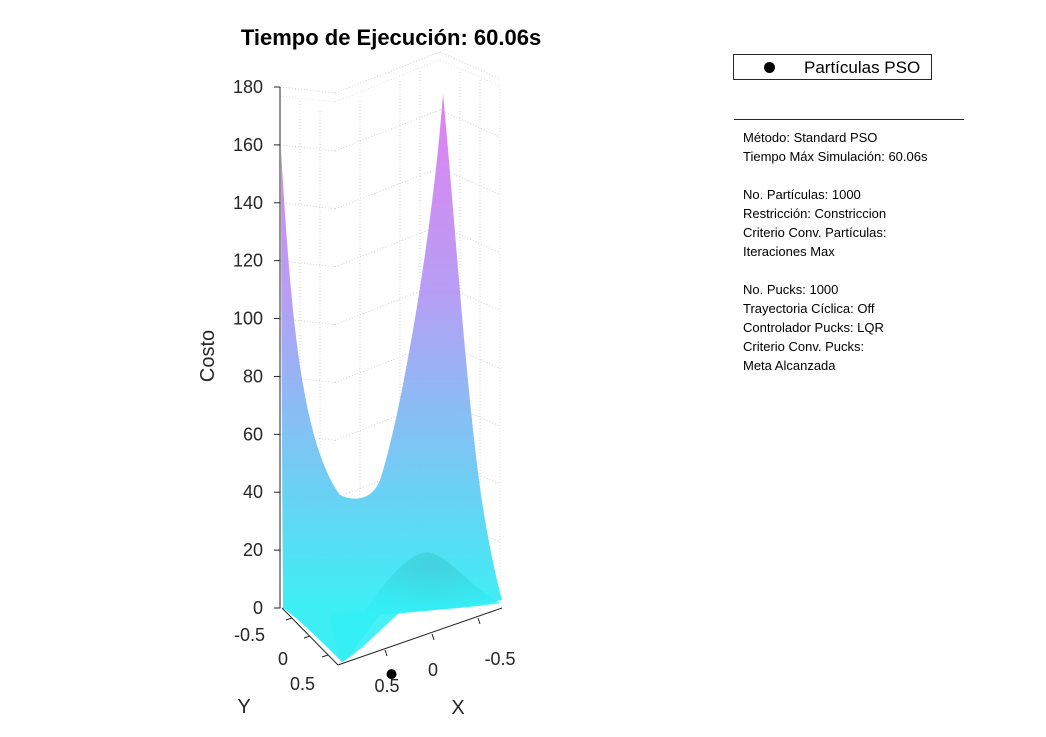 The width and height of the screenshot is (1046, 737). What do you see at coordinates (789, 365) in the screenshot?
I see `info-line: Meta Alcanzada` at bounding box center [789, 365].